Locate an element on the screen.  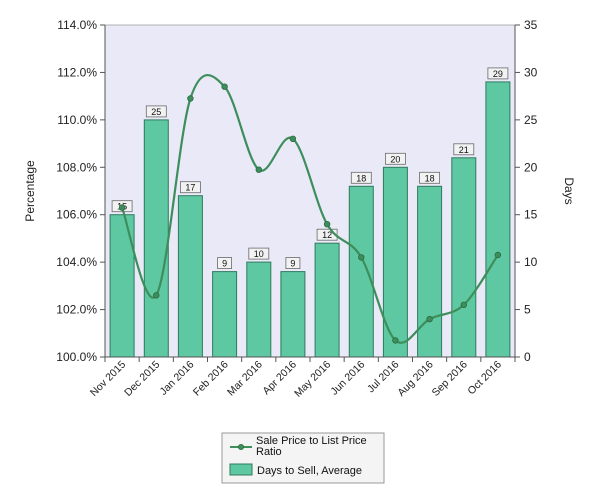
y-axis-label: Percentage is located at coordinates (30, 191).